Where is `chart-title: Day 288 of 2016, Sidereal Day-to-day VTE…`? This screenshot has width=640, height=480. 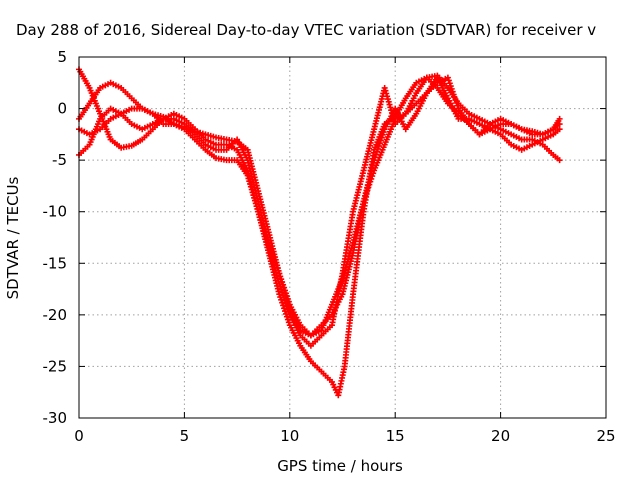 chart-title: Day 288 of 2016, Sidereal Day-to-day VTE… is located at coordinates (306, 30).